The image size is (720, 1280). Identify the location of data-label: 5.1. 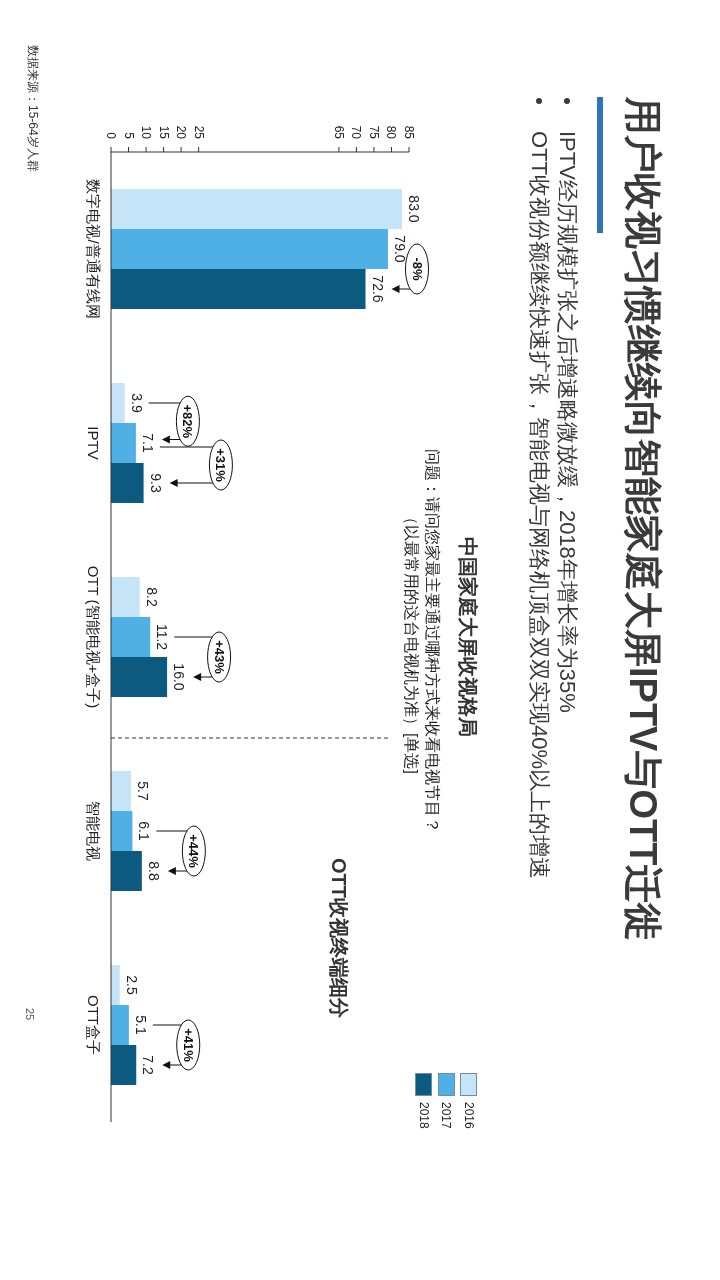
(140, 1025).